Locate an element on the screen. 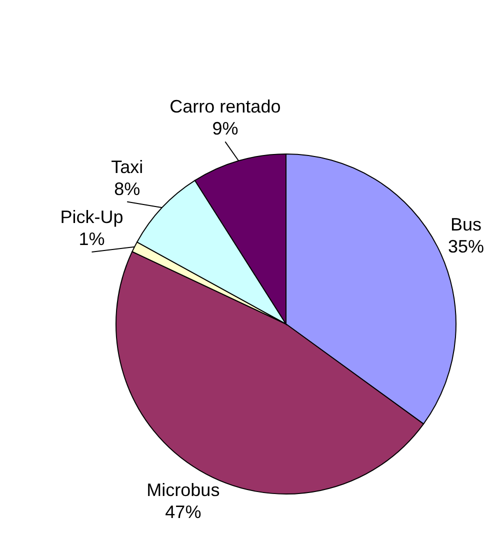 The width and height of the screenshot is (498, 538). data-label: 35% is located at coordinates (466, 246).